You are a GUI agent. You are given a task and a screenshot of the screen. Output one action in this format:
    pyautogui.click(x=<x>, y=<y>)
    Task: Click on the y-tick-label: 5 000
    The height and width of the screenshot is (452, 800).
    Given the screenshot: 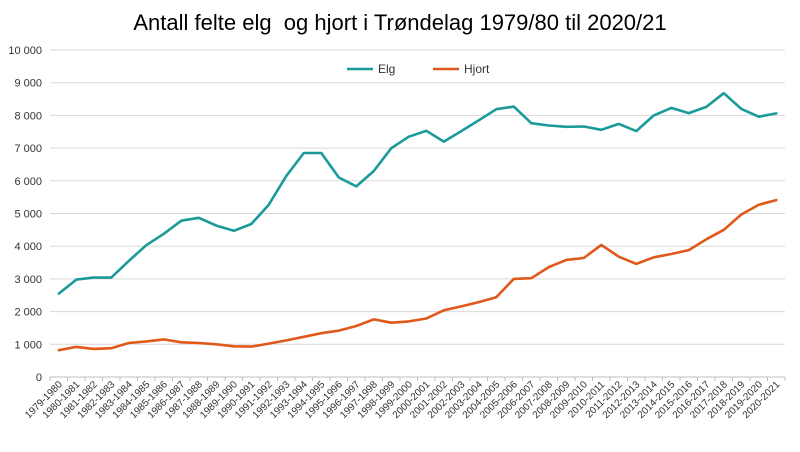 What is the action you would take?
    pyautogui.click(x=28, y=215)
    